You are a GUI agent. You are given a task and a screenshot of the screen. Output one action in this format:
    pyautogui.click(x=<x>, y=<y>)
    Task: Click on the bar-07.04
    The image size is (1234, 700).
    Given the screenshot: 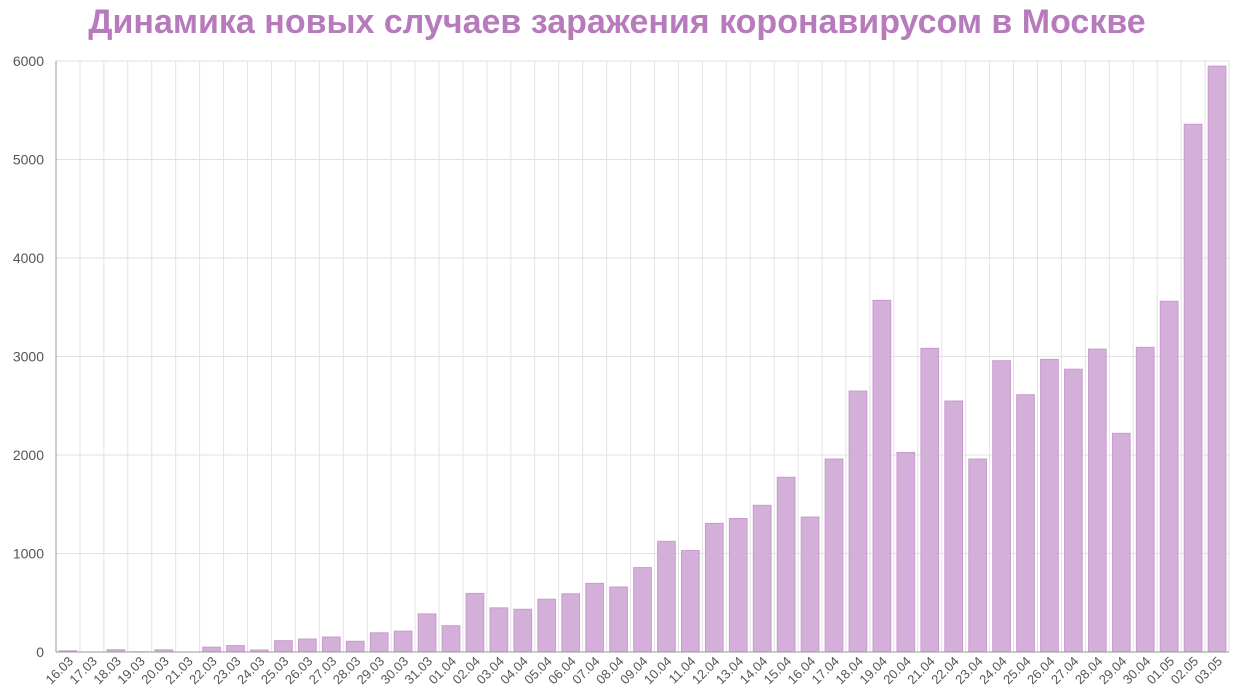 What is the action you would take?
    pyautogui.click(x=594, y=617)
    